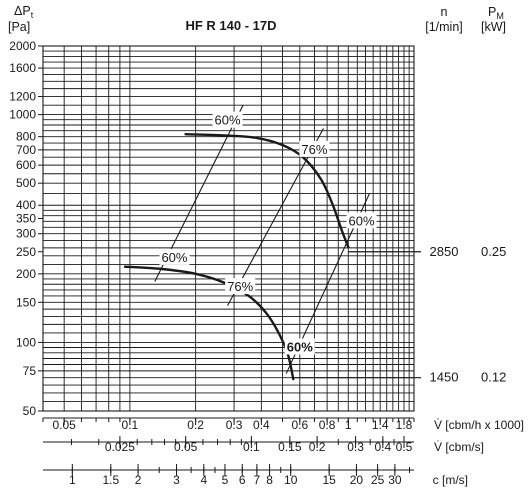  What do you see at coordinates (225, 480) in the screenshot?
I see `x-tick-label-3: 5` at bounding box center [225, 480].